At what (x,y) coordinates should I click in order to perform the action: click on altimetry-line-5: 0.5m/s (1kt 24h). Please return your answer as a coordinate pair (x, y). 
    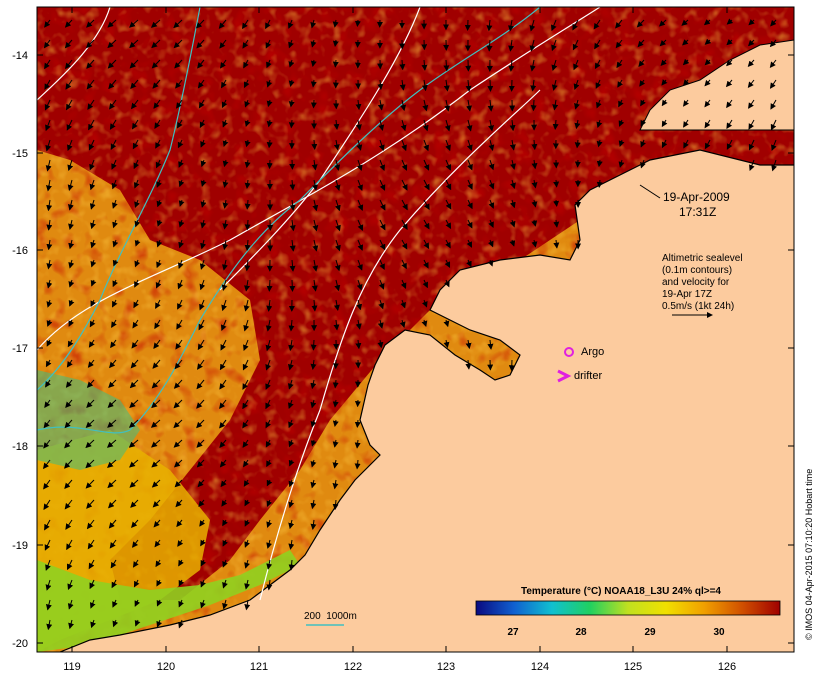
    Looking at the image, I should click on (698, 306).